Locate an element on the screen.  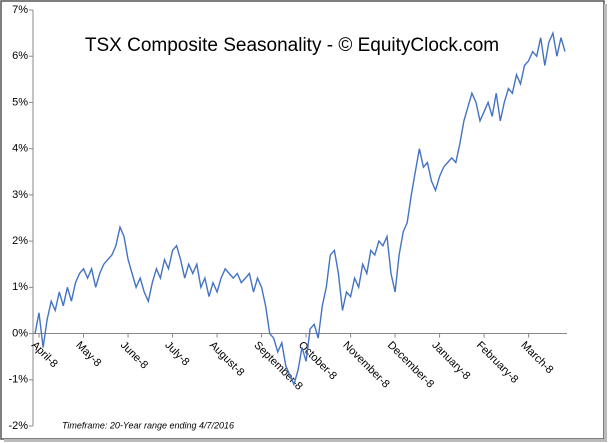
y-tick-label: 0% is located at coordinates (20, 333).